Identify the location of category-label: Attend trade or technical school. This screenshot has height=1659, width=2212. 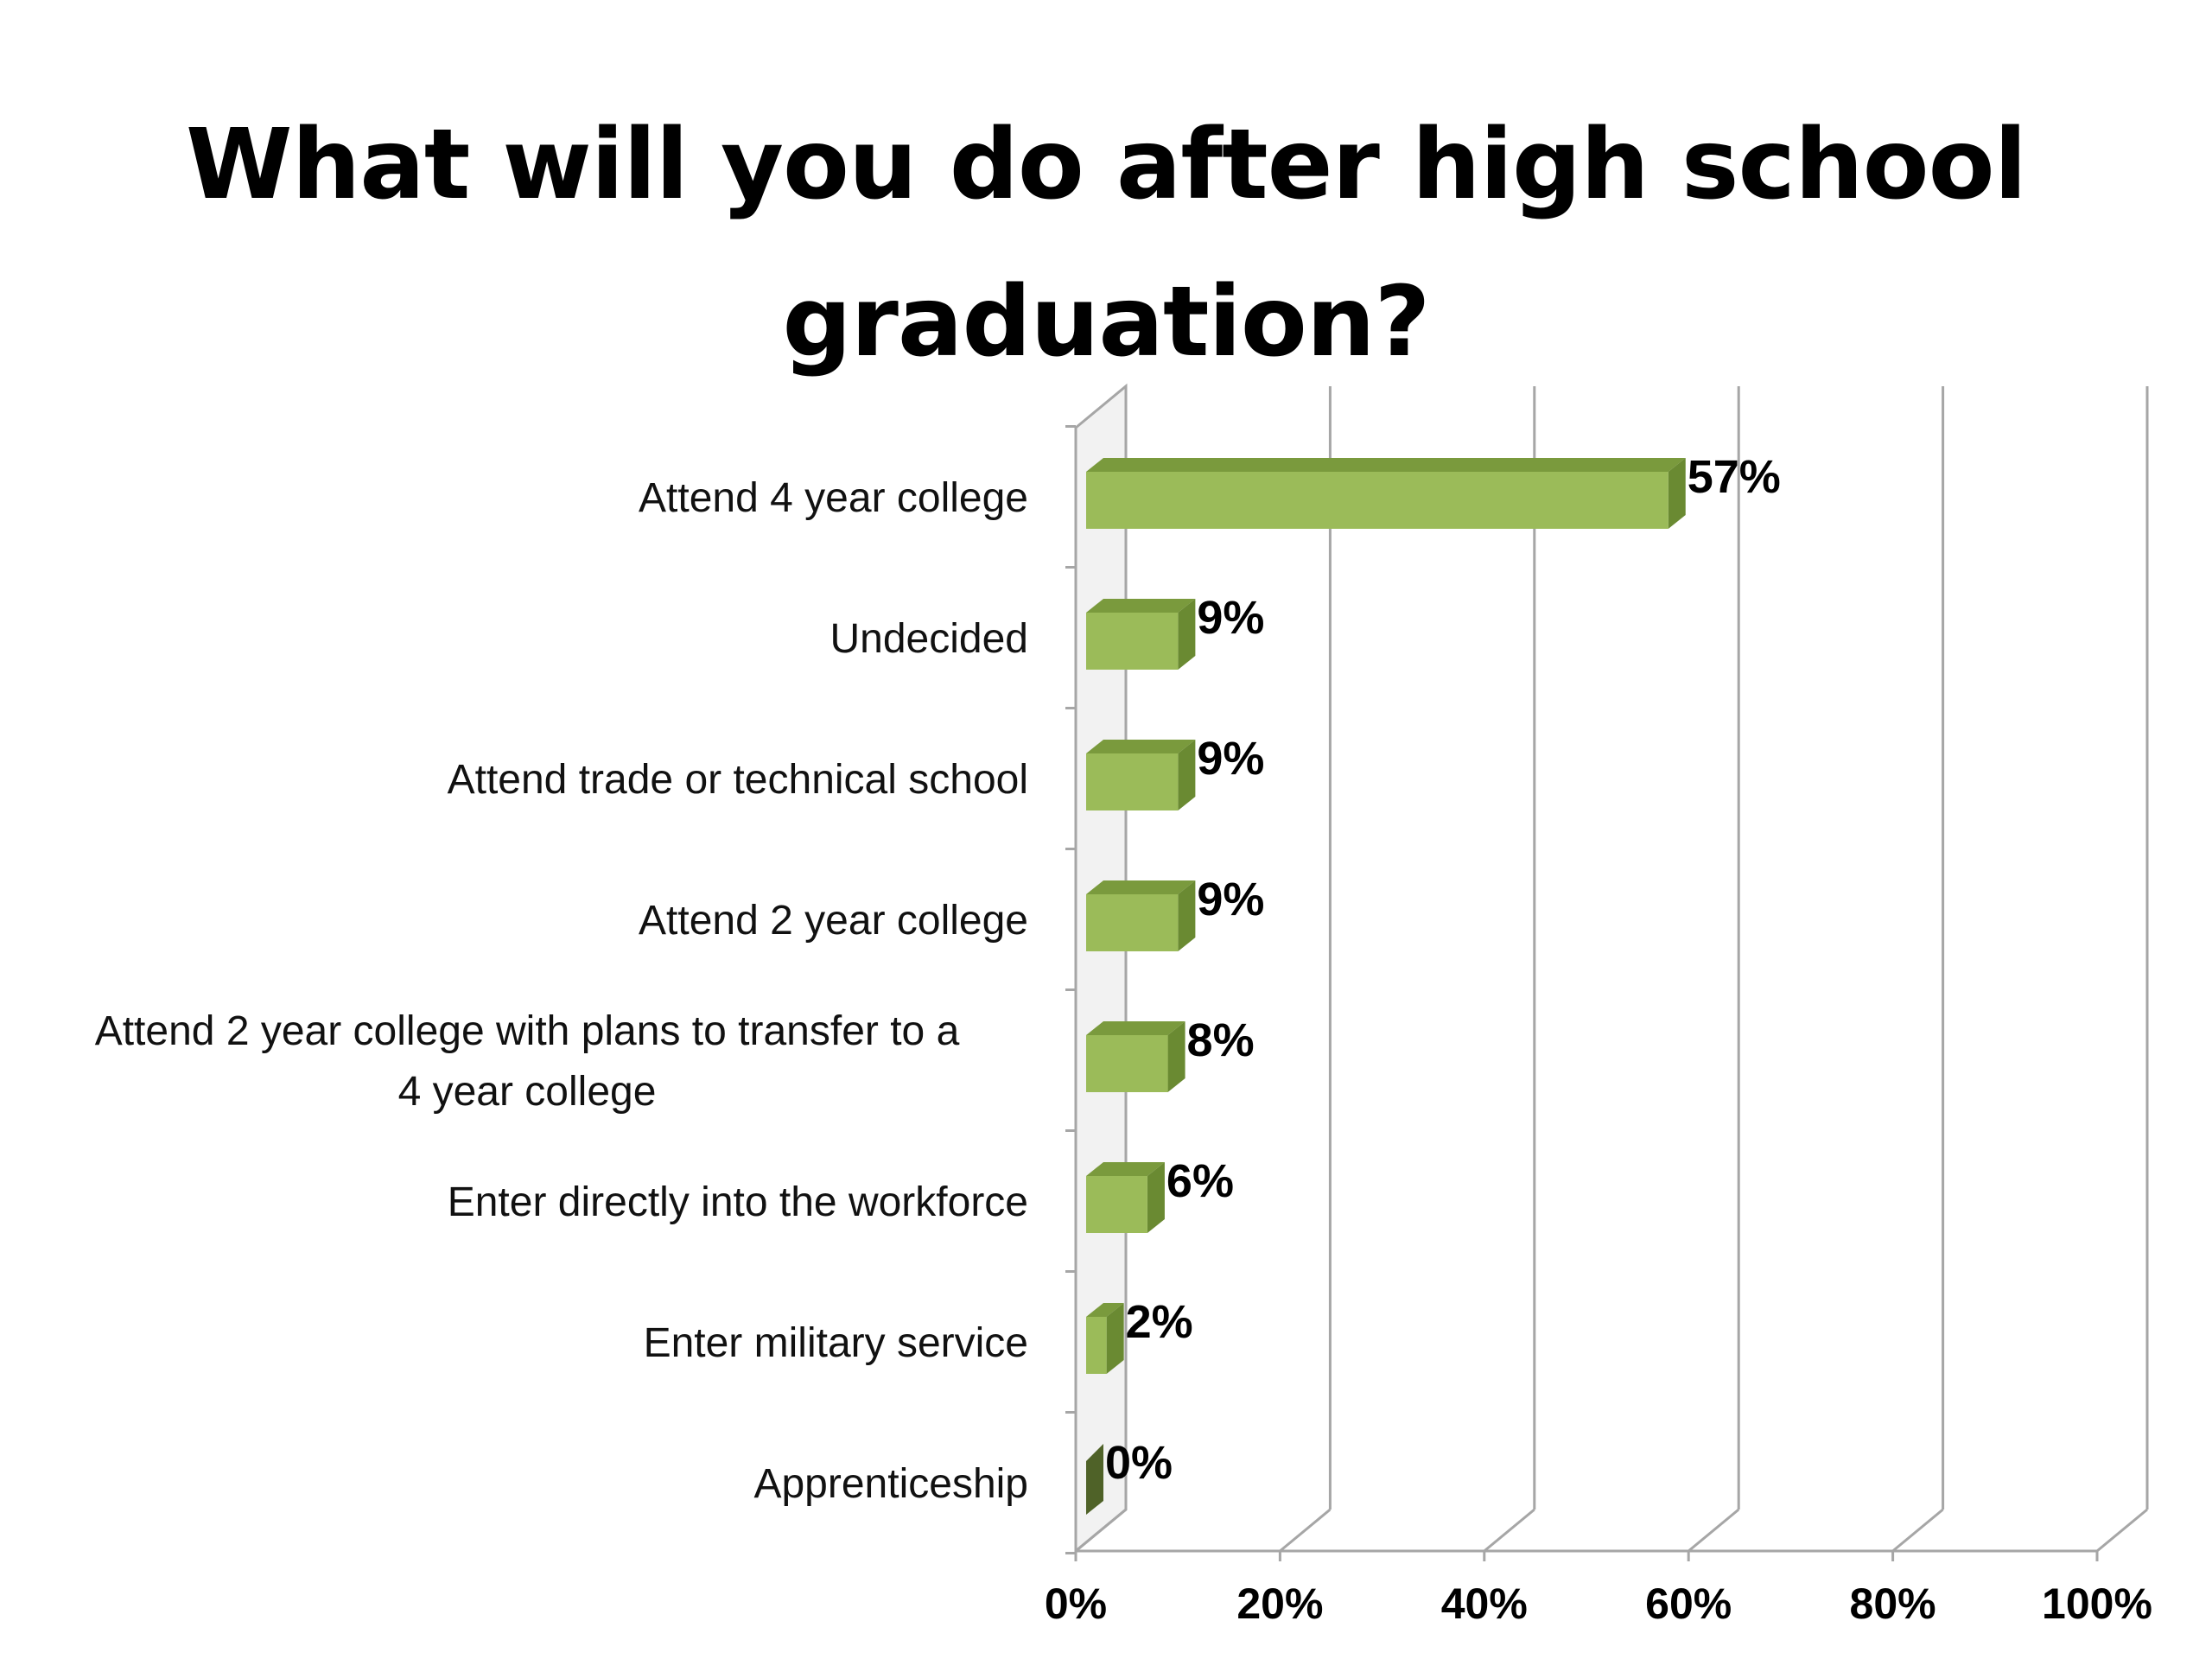
(738, 780).